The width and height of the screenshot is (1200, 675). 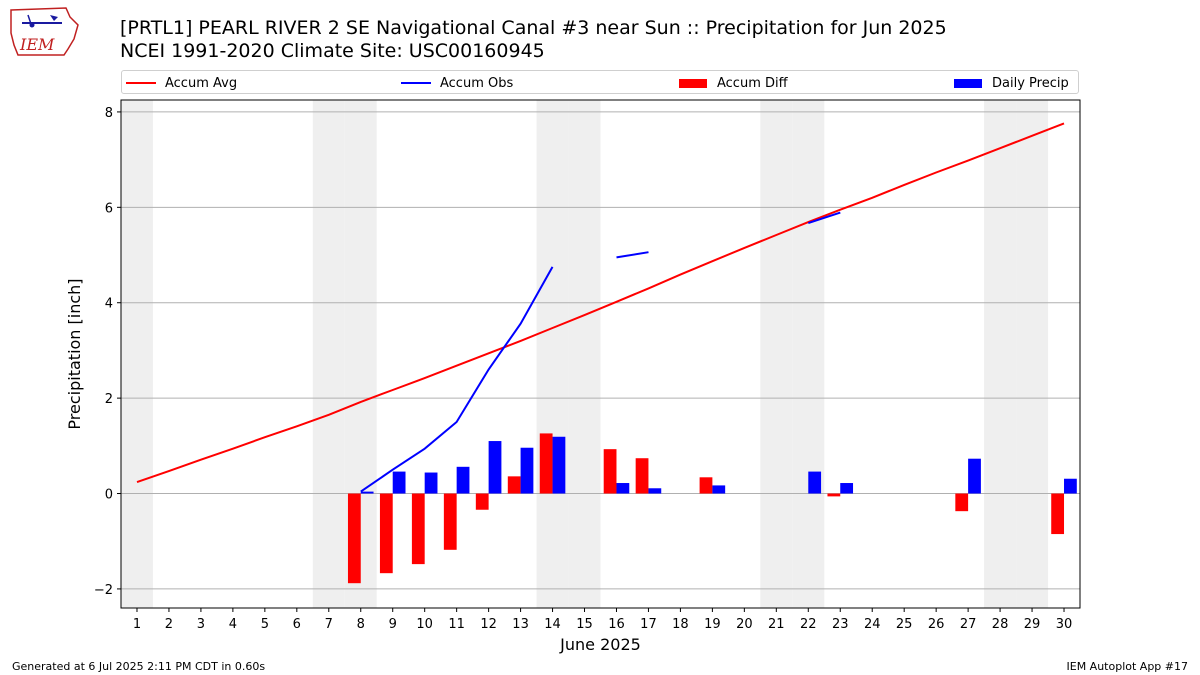 What do you see at coordinates (840, 624) in the screenshot?
I see `x-tick-label: 23` at bounding box center [840, 624].